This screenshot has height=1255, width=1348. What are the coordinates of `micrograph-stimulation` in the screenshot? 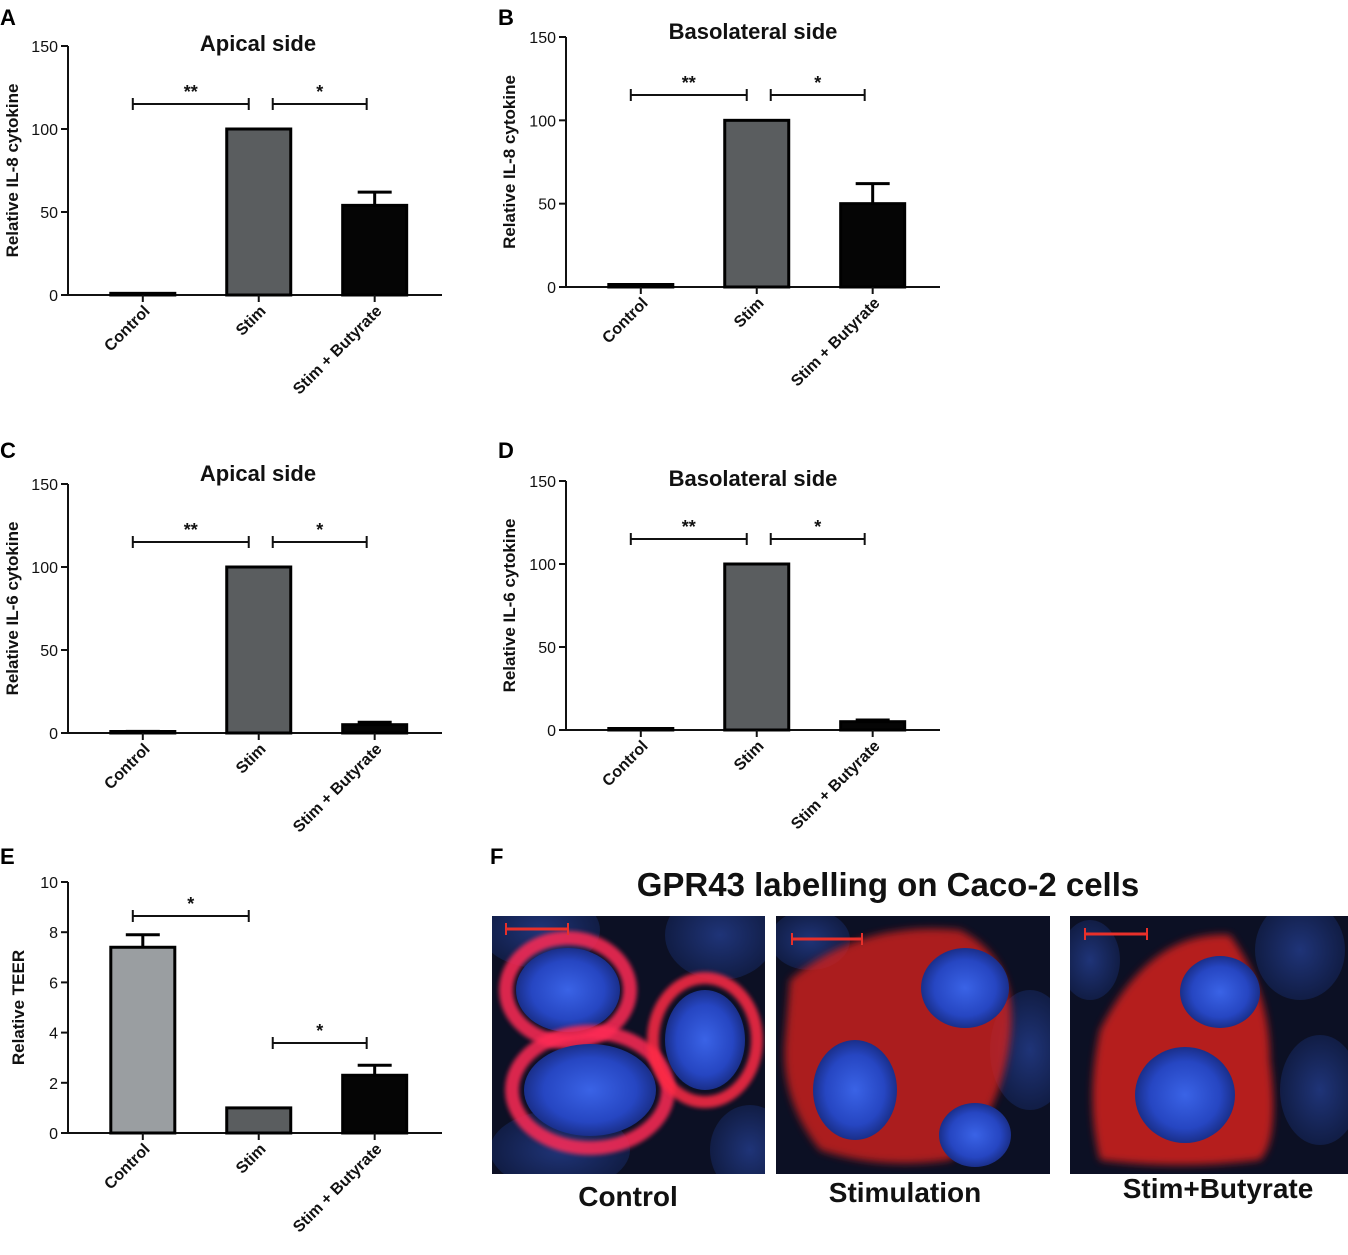 It's located at (913, 1045).